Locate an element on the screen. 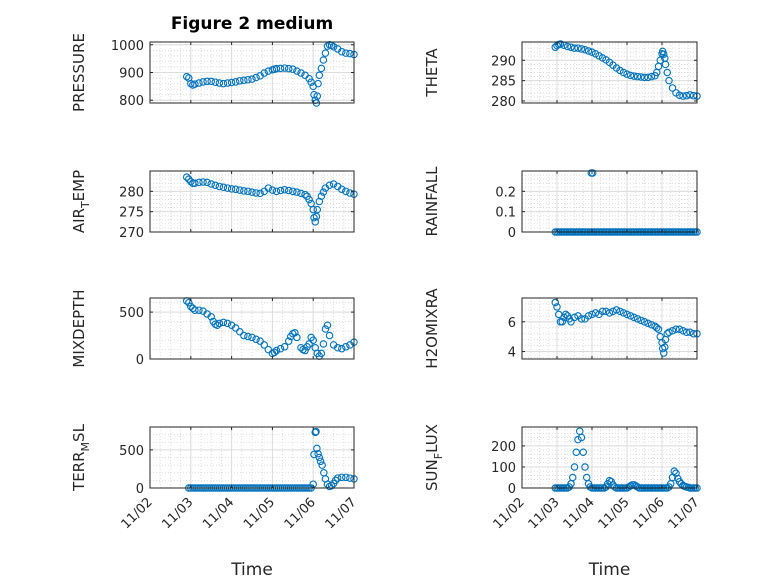  y-axis-label: PRESSURE is located at coordinates (79, 72).